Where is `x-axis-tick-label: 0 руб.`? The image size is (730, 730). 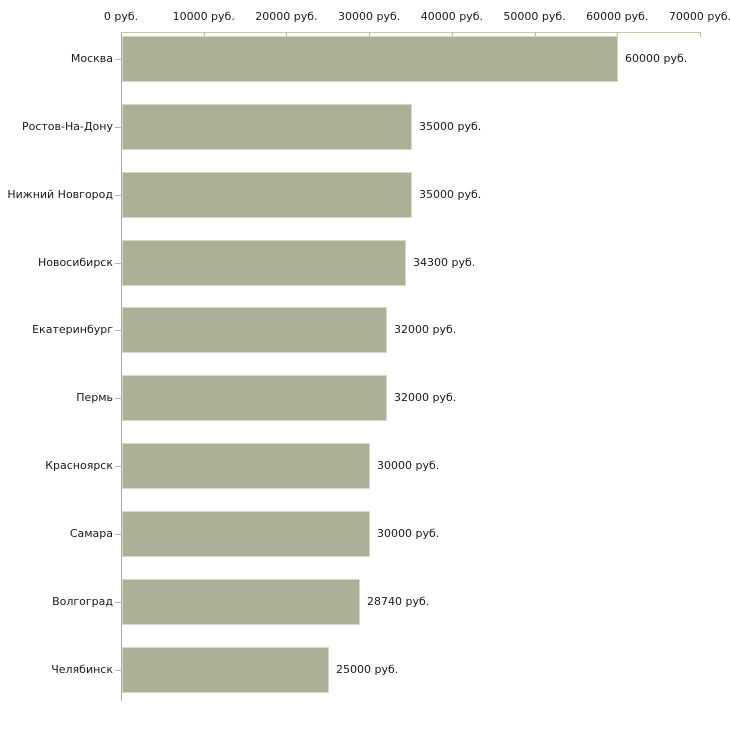
x-axis-tick-label: 0 руб. is located at coordinates (121, 16).